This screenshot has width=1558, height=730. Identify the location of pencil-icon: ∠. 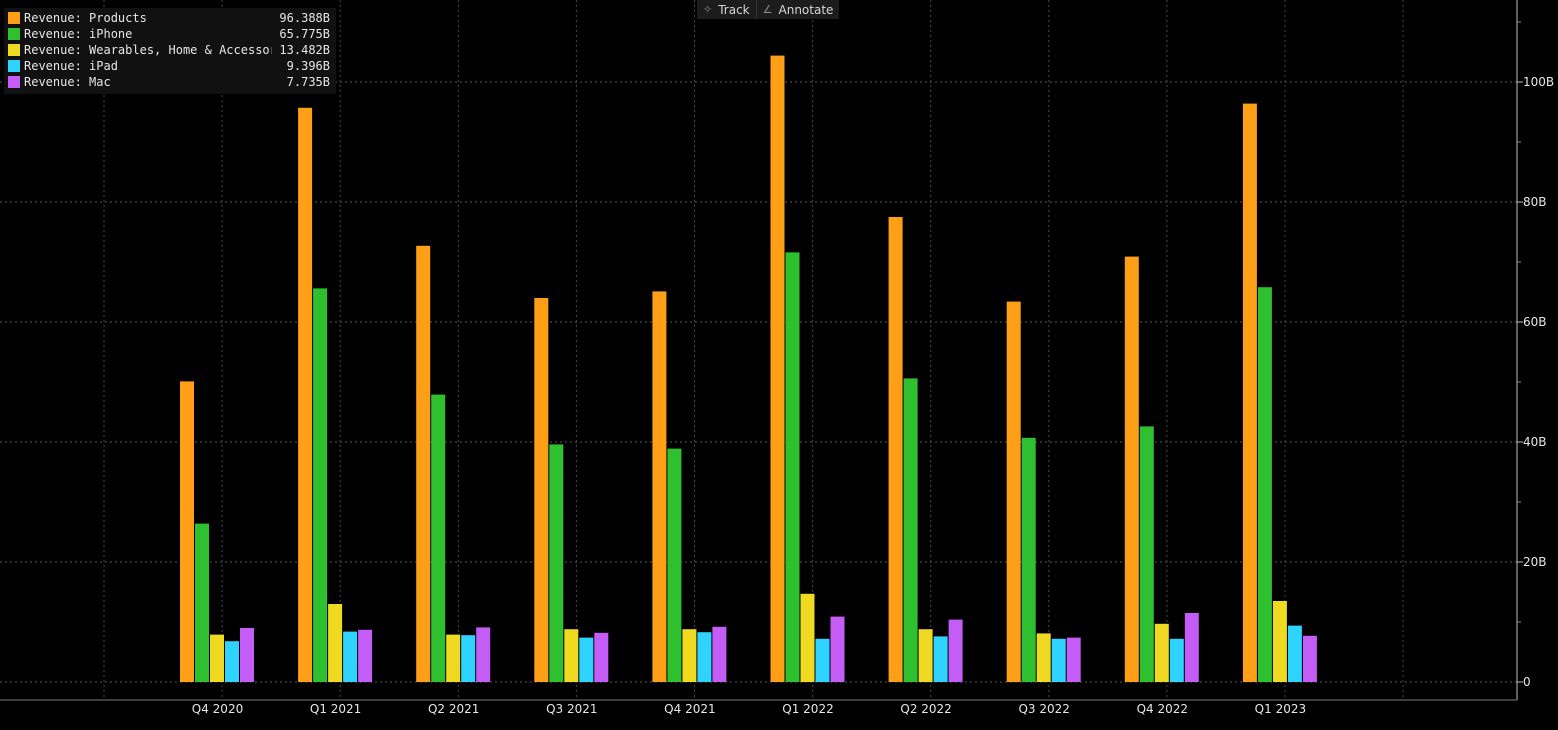
(767, 9).